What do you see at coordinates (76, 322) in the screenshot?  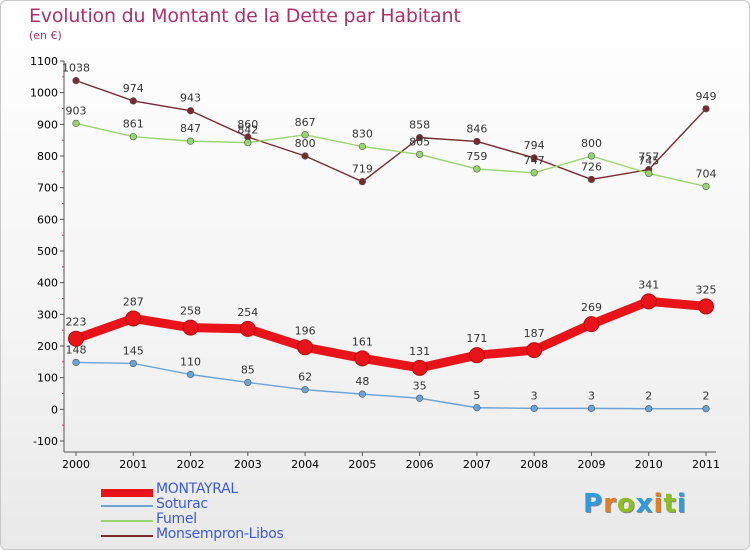 I see `data-label: 223` at bounding box center [76, 322].